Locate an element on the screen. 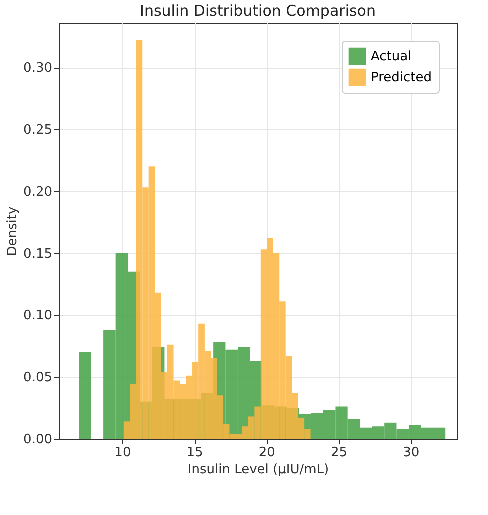 The image size is (488, 515). x-tick-label: 10 is located at coordinates (123, 453).